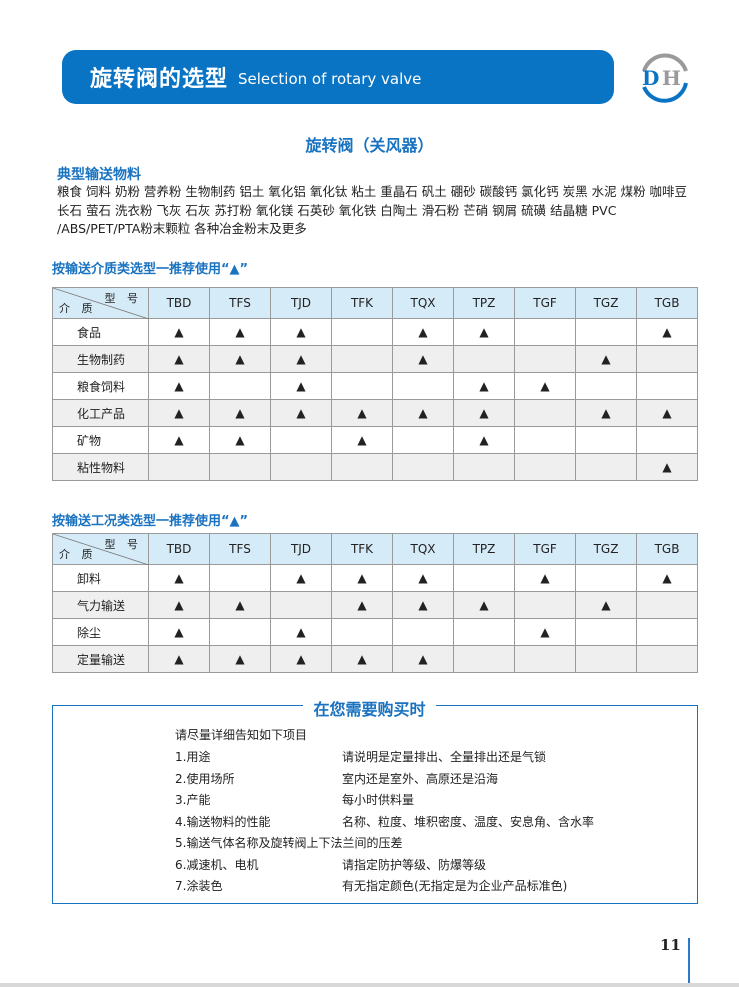 The image size is (739, 987). I want to click on requirement-detail: 有无指定颜色(无指定是为企业产品标准色), so click(455, 886).